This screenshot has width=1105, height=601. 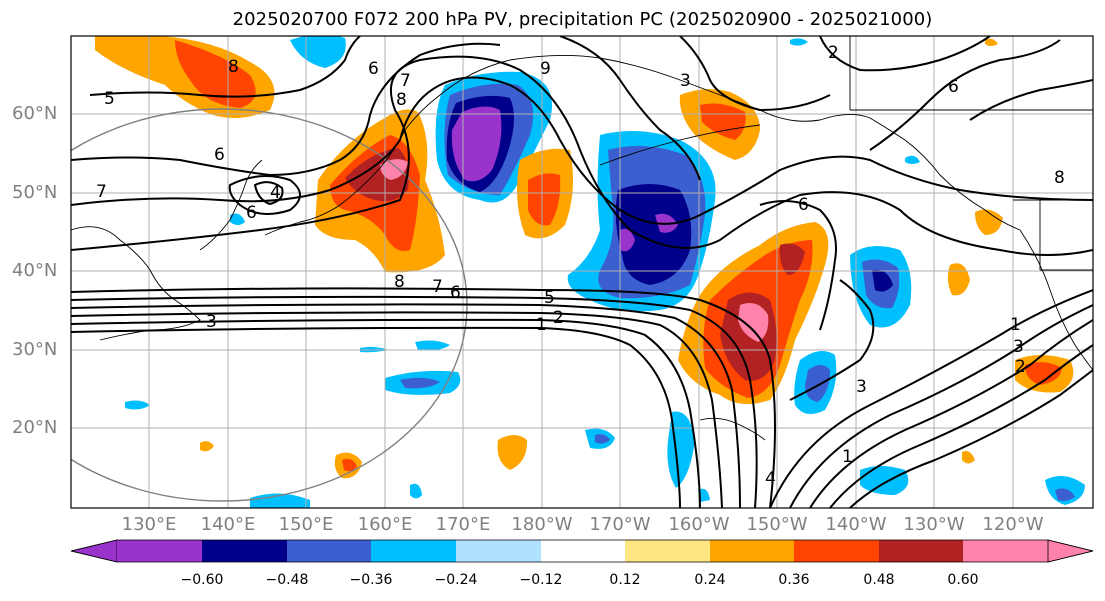 What do you see at coordinates (35, 113) in the screenshot?
I see `lat-label: 60°N` at bounding box center [35, 113].